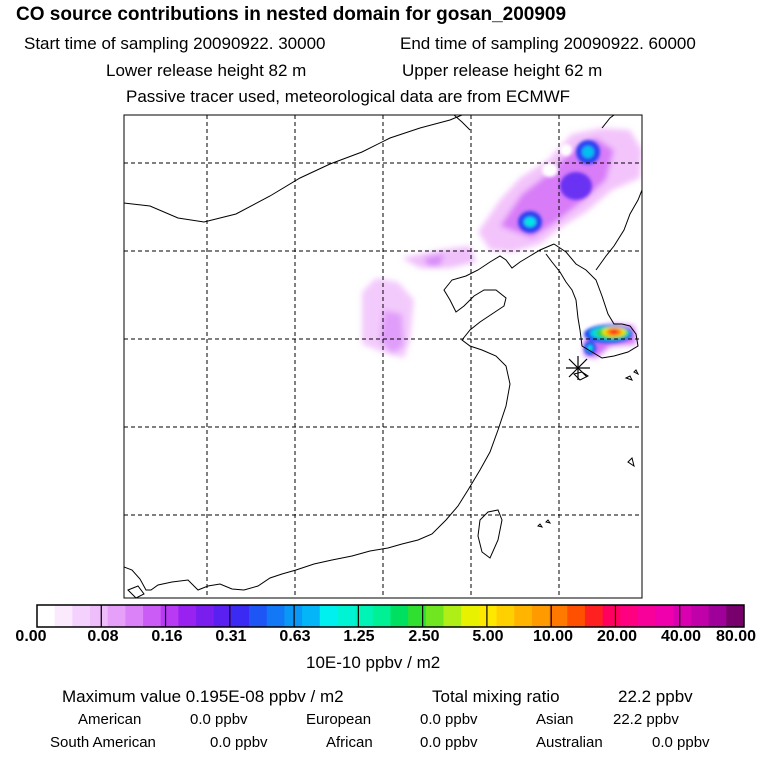 The height and width of the screenshot is (768, 768). I want to click on colorbar-tick-label: 0.63, so click(295, 636).